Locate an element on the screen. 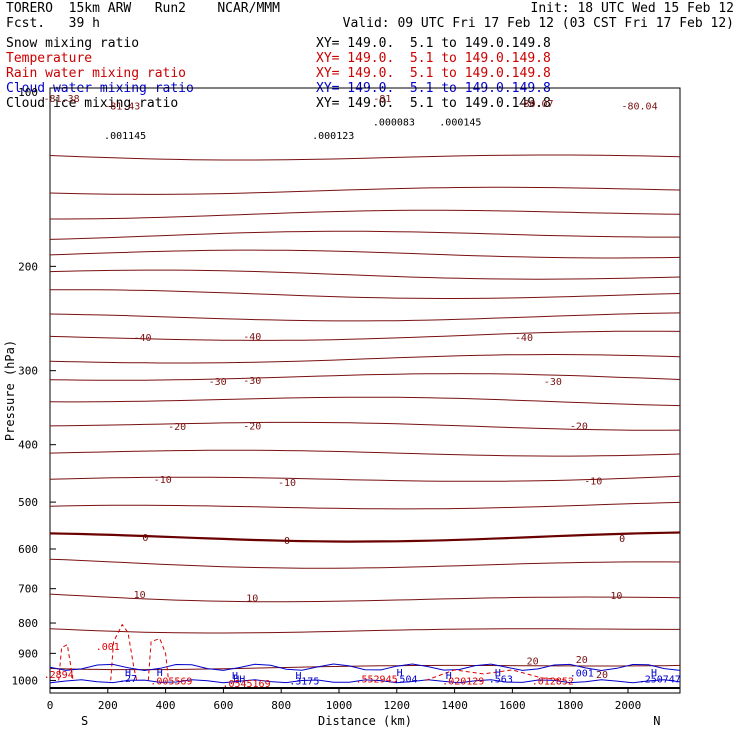  y-tick-label: 1000 is located at coordinates (25, 680).